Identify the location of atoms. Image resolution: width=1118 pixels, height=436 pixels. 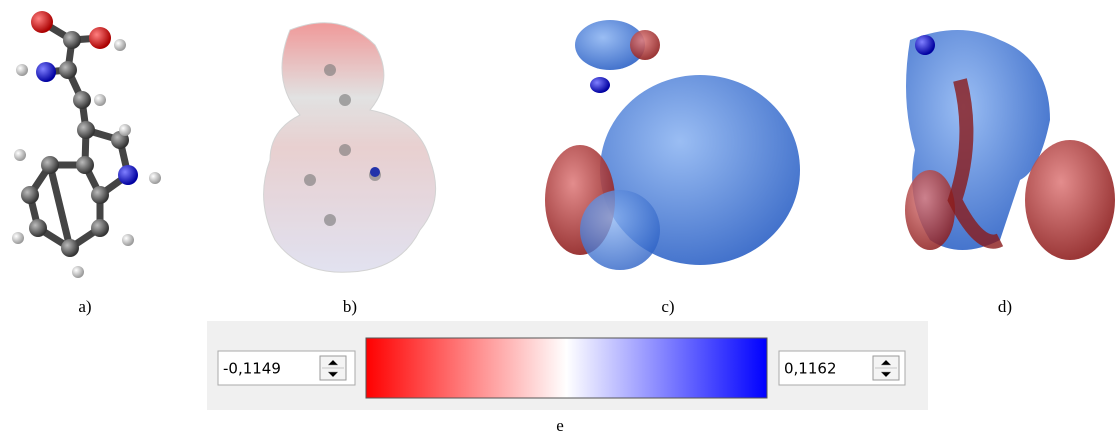
(86, 144).